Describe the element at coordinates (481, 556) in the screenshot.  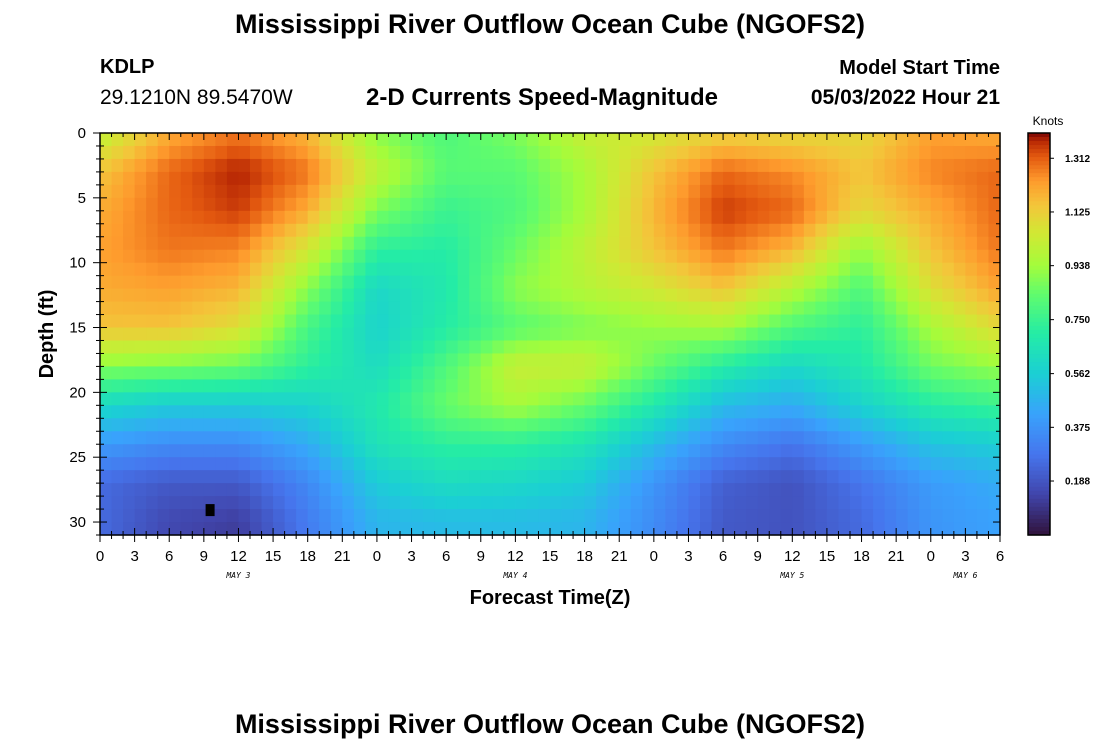
I see `x-tick-label: 9` at that location.